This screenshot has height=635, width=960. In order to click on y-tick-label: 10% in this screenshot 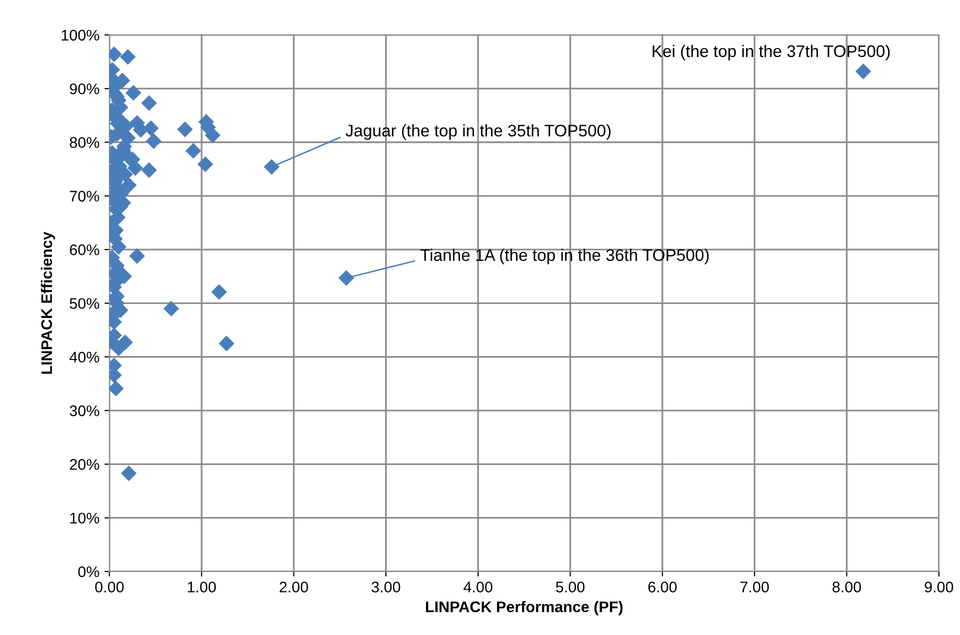, I will do `click(85, 518)`.